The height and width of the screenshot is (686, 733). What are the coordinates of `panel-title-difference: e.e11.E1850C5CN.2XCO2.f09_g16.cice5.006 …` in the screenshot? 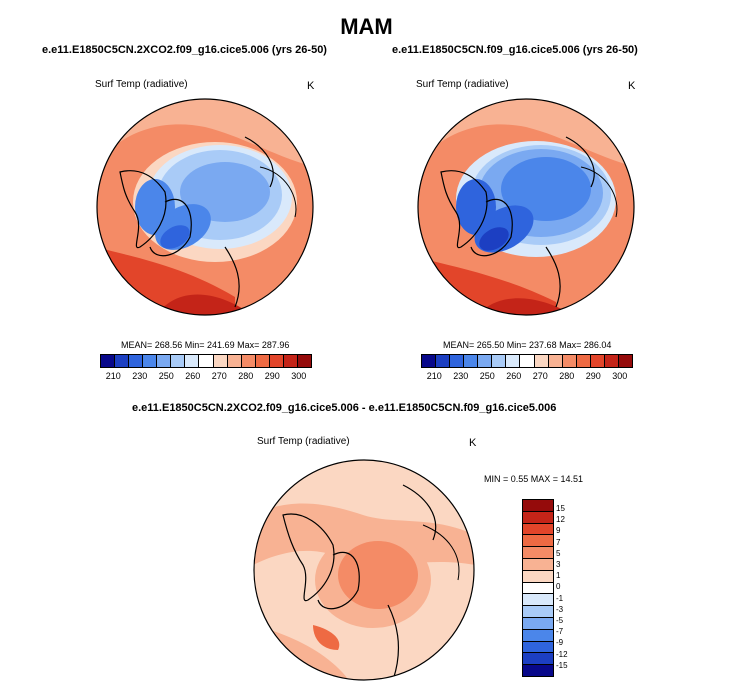 It's located at (344, 408).